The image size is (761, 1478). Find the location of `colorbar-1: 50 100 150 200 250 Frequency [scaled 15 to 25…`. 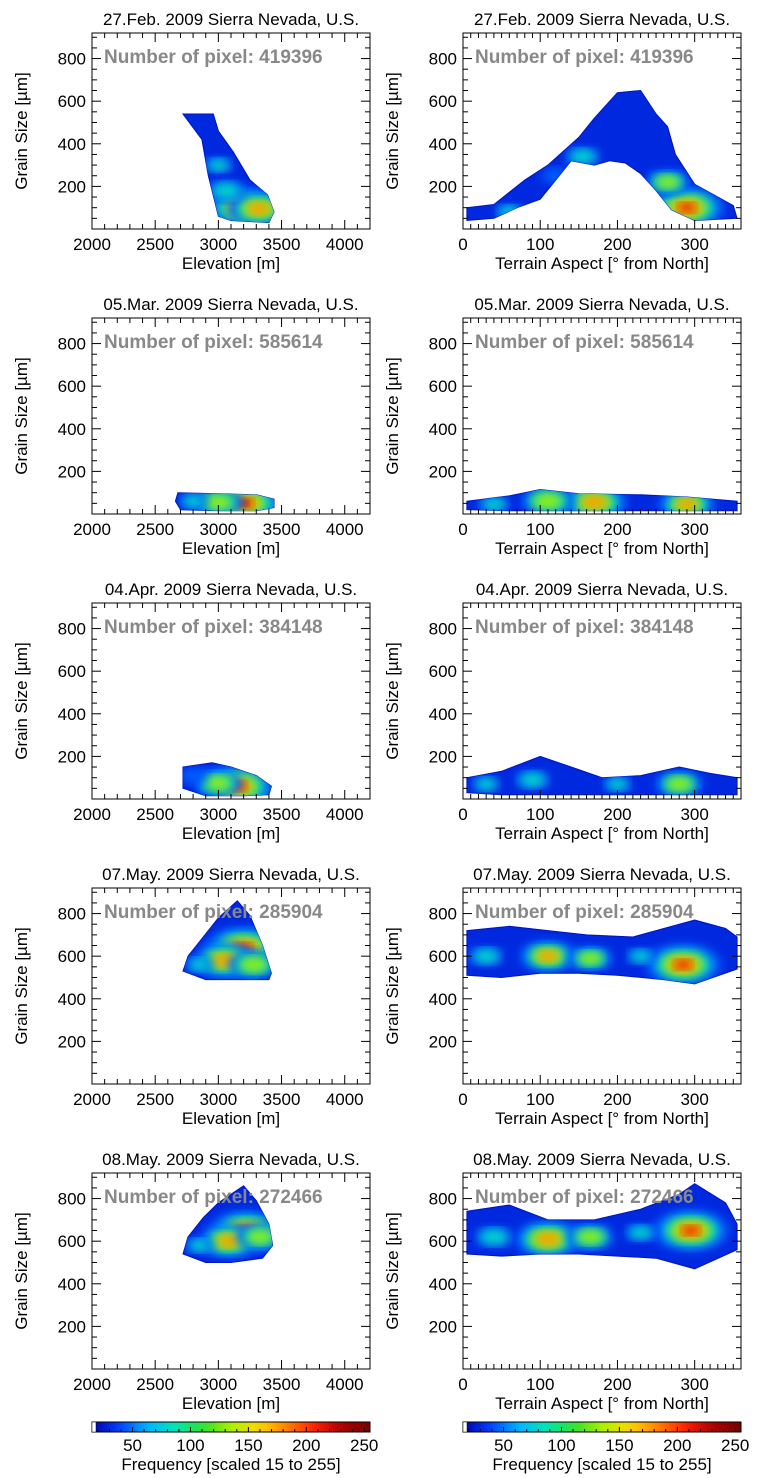

colorbar-1: 50 100 150 200 250 Frequency [scaled 15 to 25… is located at coordinates (605, 1447).